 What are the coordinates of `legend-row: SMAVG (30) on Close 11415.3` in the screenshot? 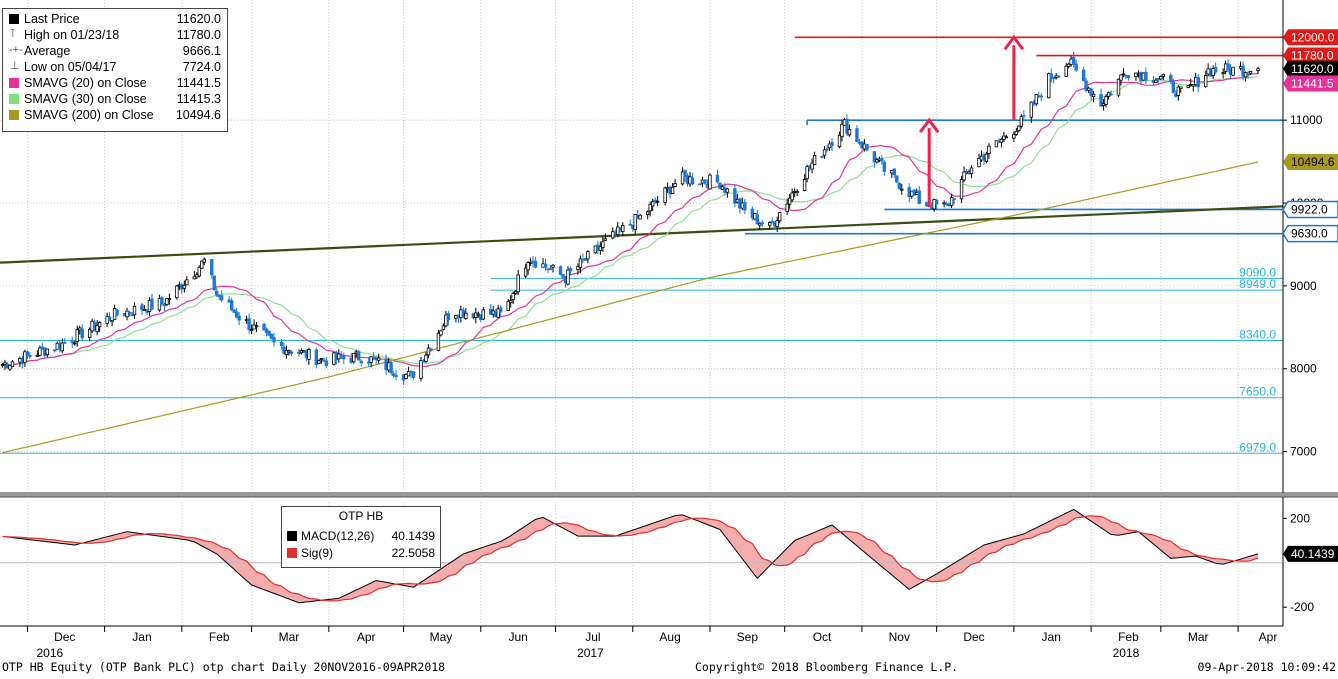 It's located at (115, 99).